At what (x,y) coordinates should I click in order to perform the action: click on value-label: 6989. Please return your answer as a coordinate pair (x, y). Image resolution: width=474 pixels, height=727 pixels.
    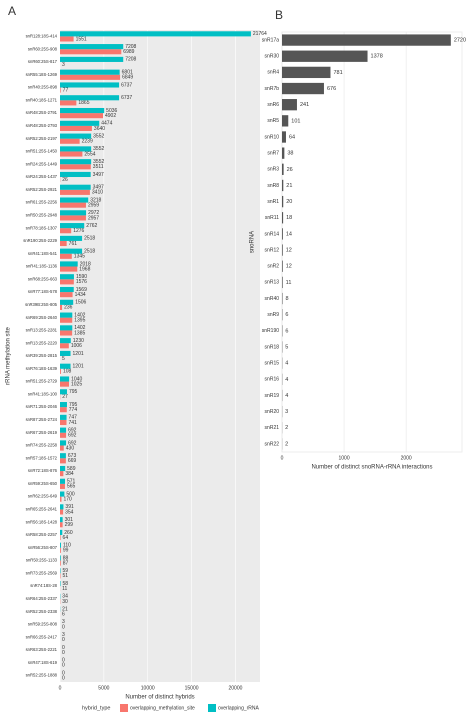
    Looking at the image, I should click on (128, 52).